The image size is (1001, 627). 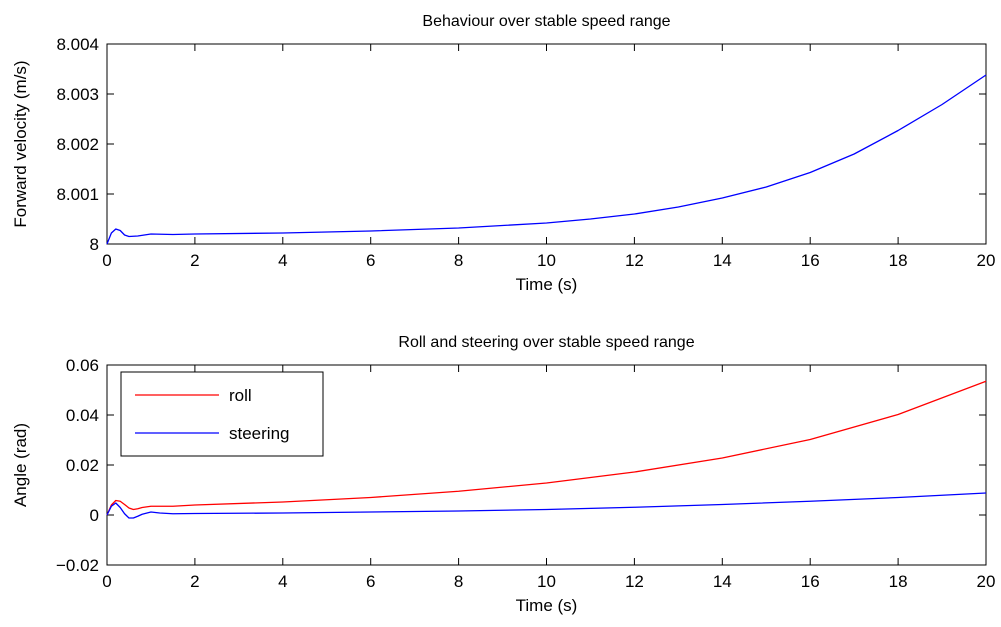 What do you see at coordinates (222, 414) in the screenshot?
I see `legend-box` at bounding box center [222, 414].